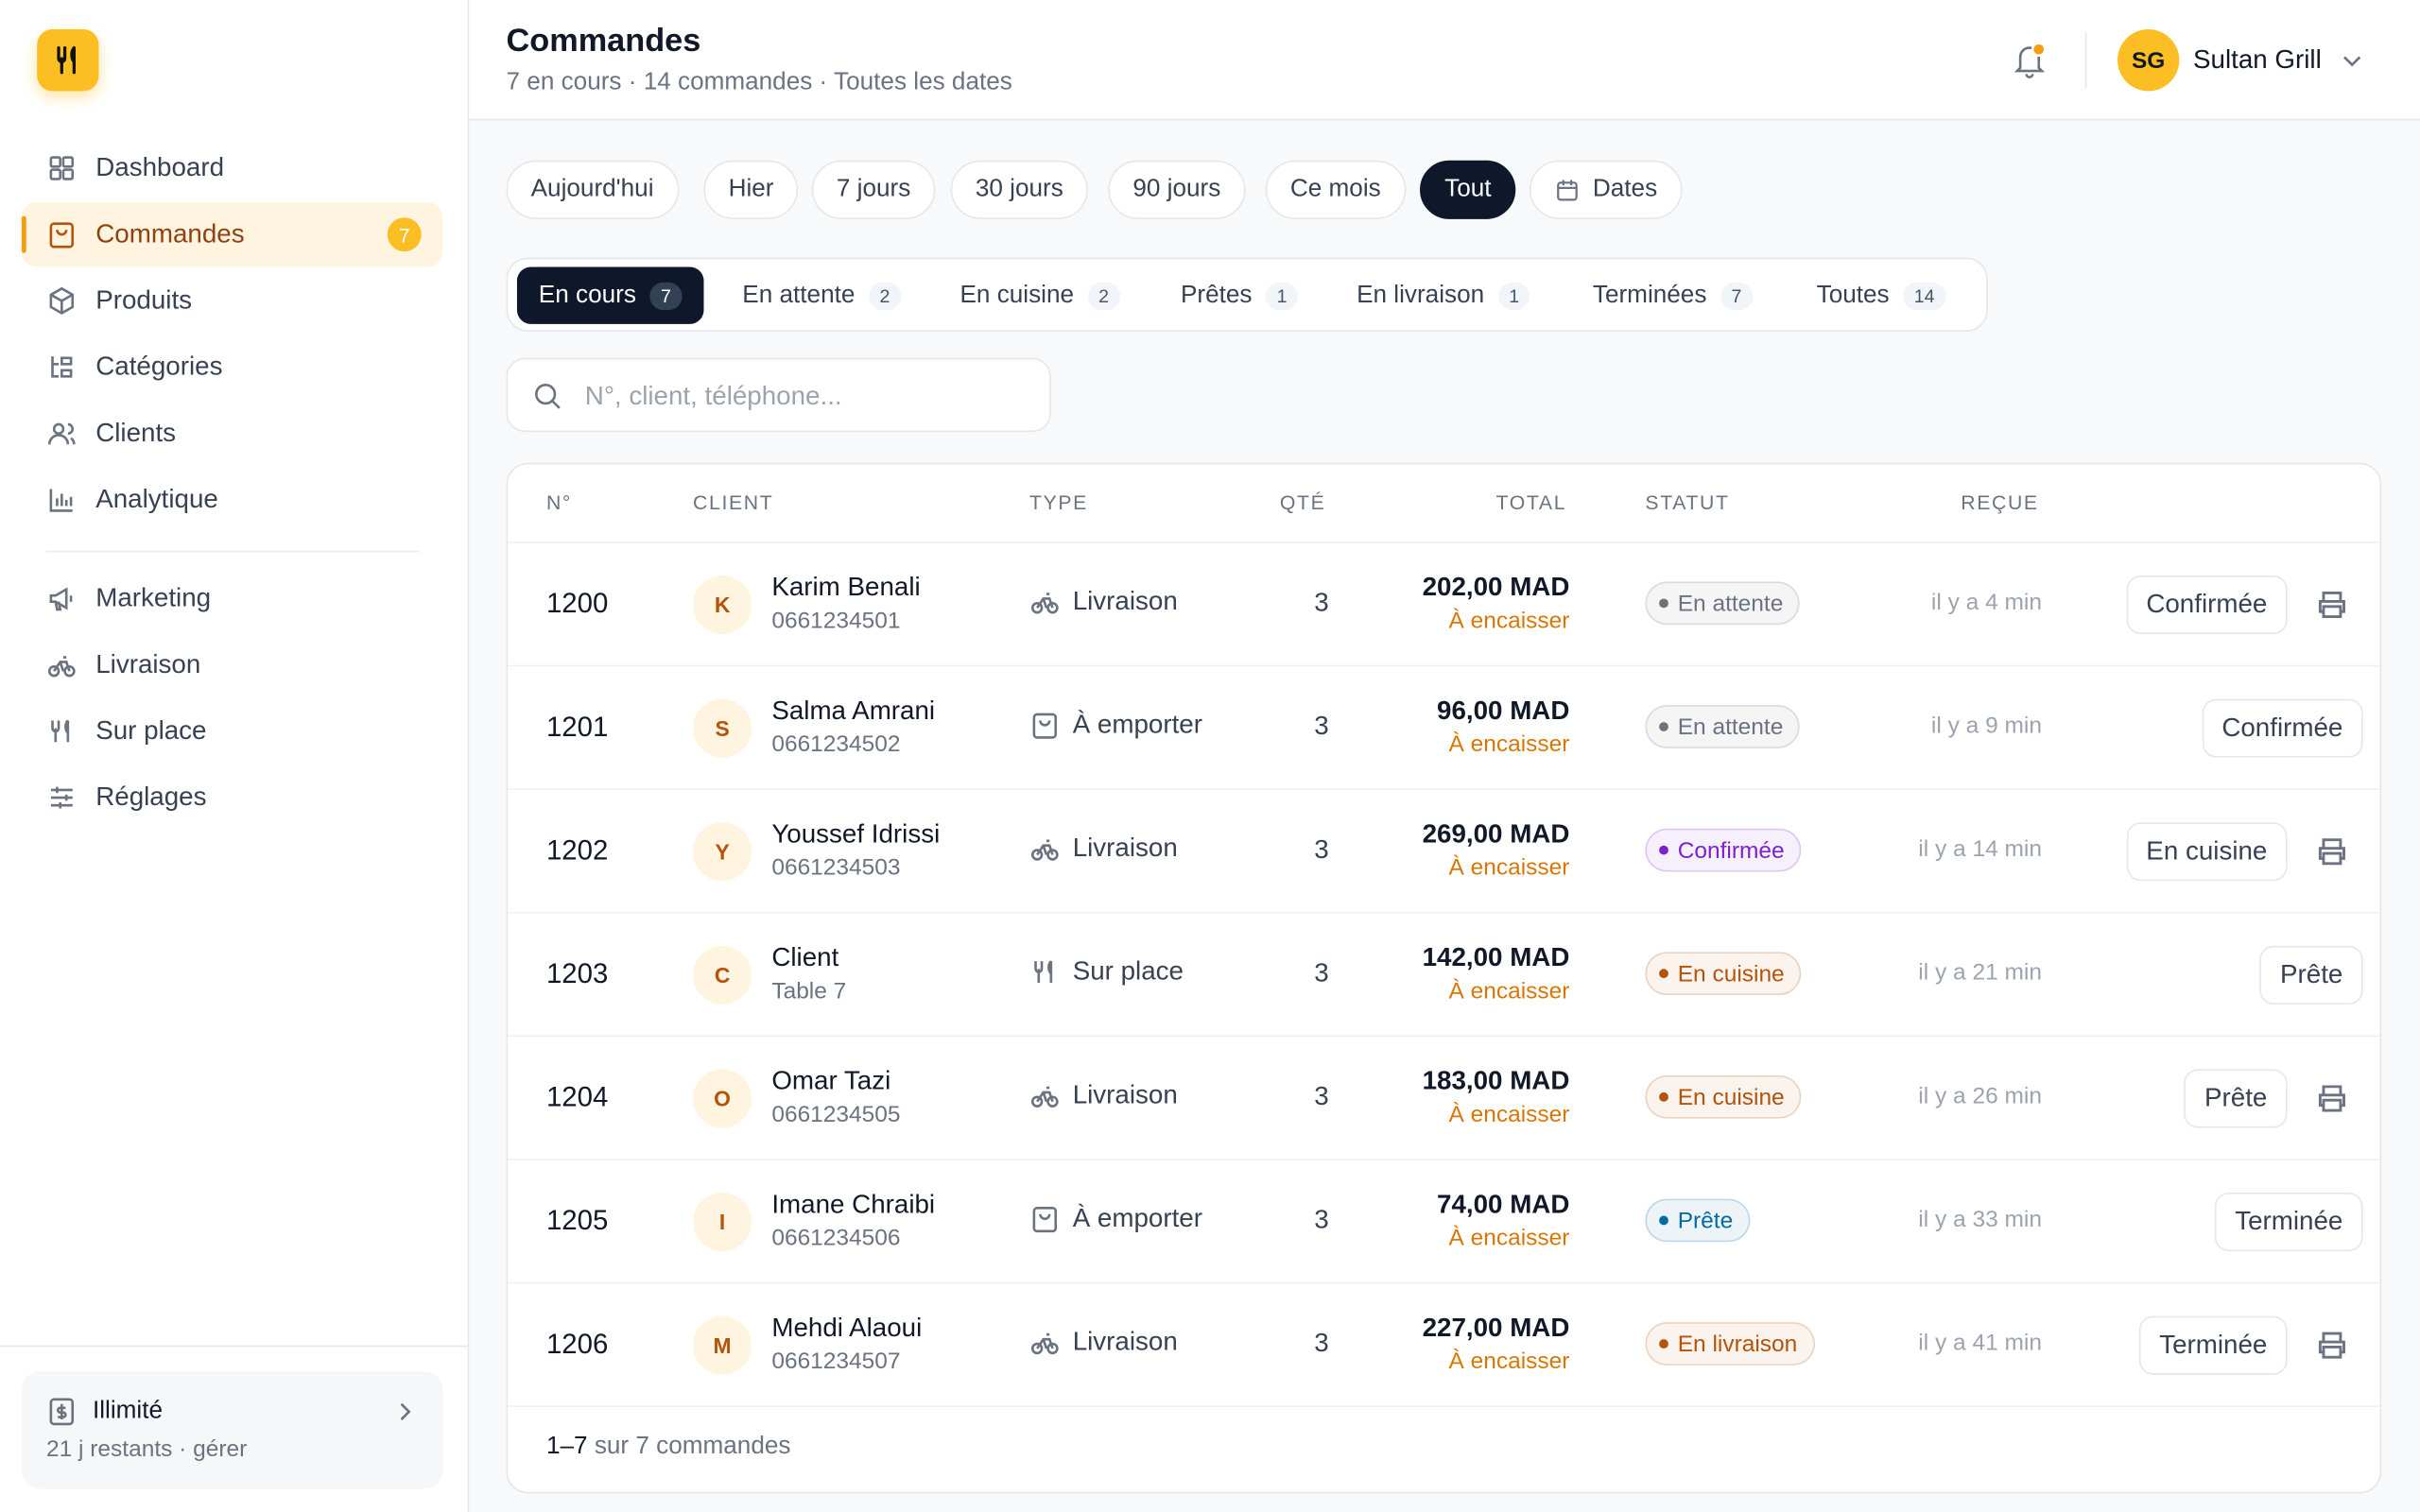 The width and height of the screenshot is (2420, 1512). Describe the element at coordinates (2000, 502) in the screenshot. I see `column-header: REÇUE` at that location.